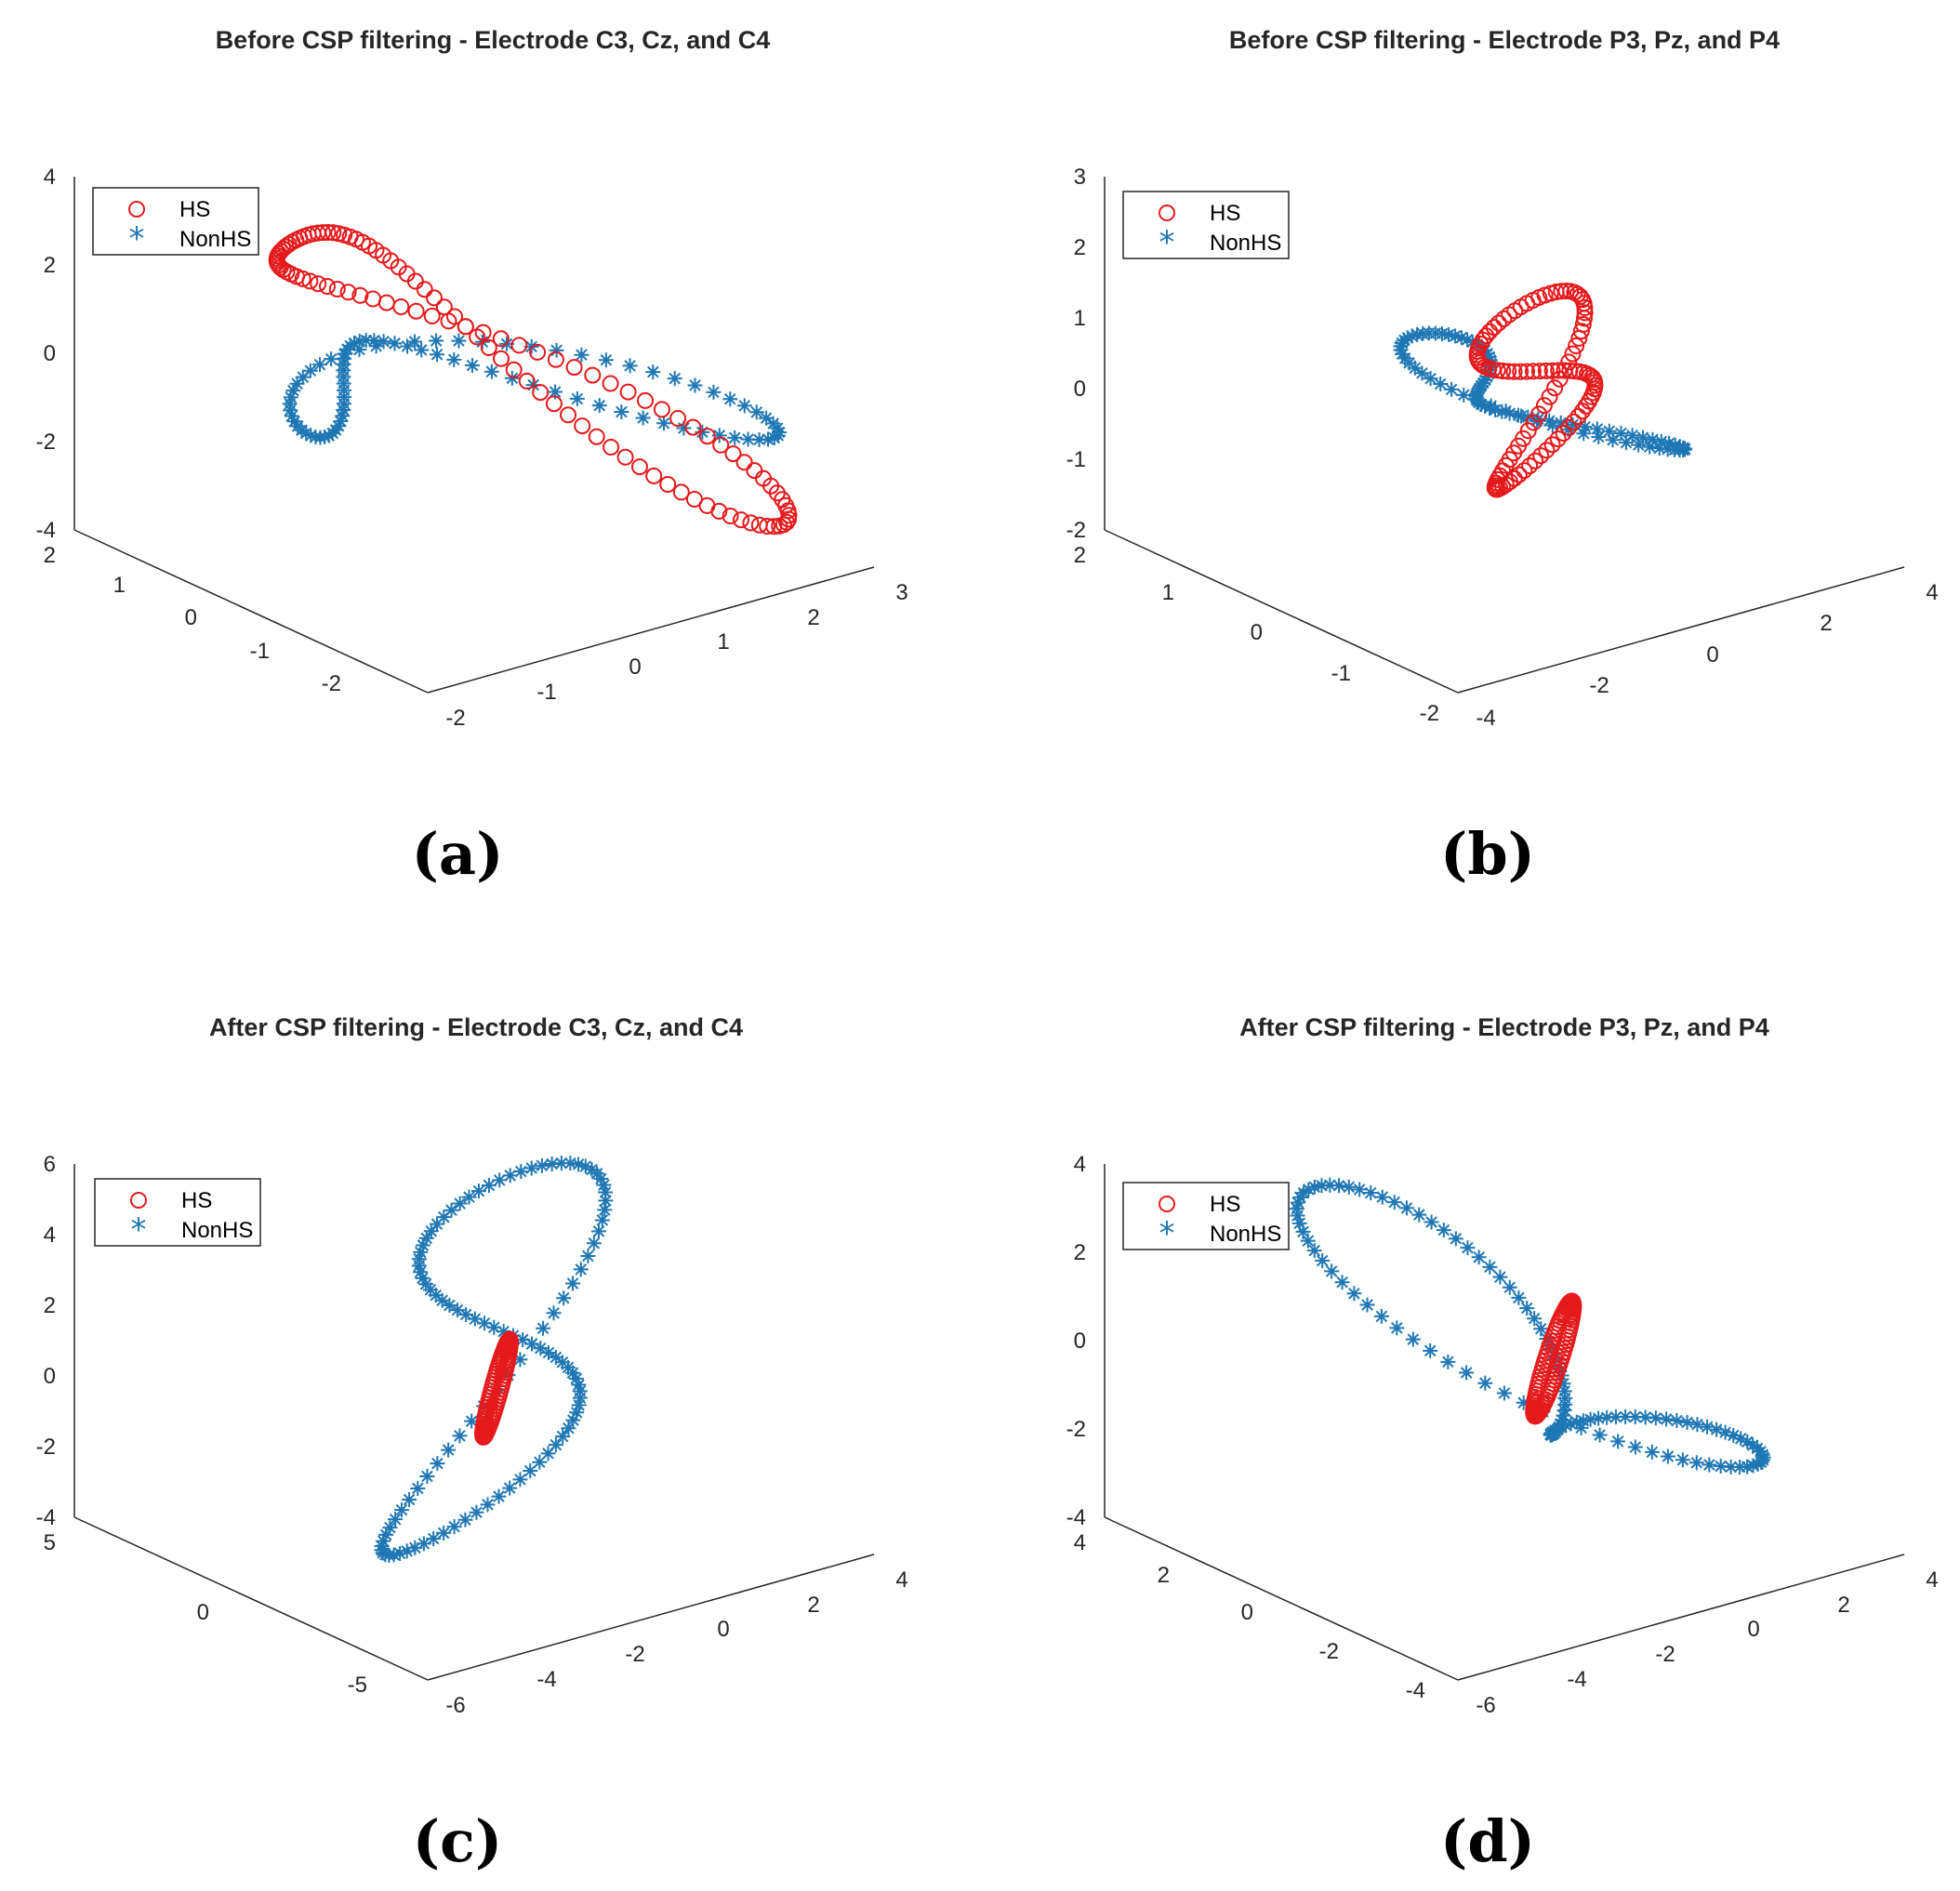  Describe the element at coordinates (634, 1654) in the screenshot. I see `x-tick: -2` at that location.